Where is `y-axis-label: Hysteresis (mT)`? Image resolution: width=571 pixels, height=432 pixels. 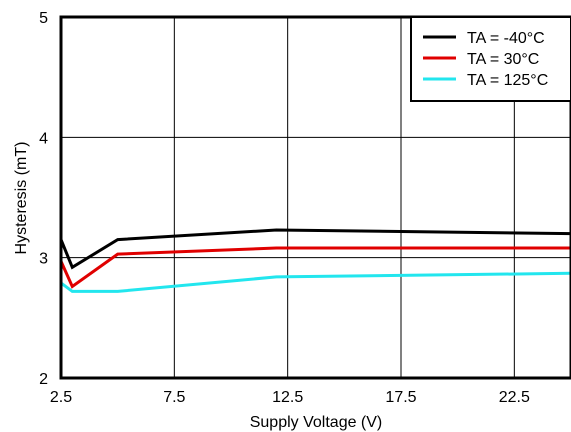 y-axis-label: Hysteresis (mT) is located at coordinates (21, 198).